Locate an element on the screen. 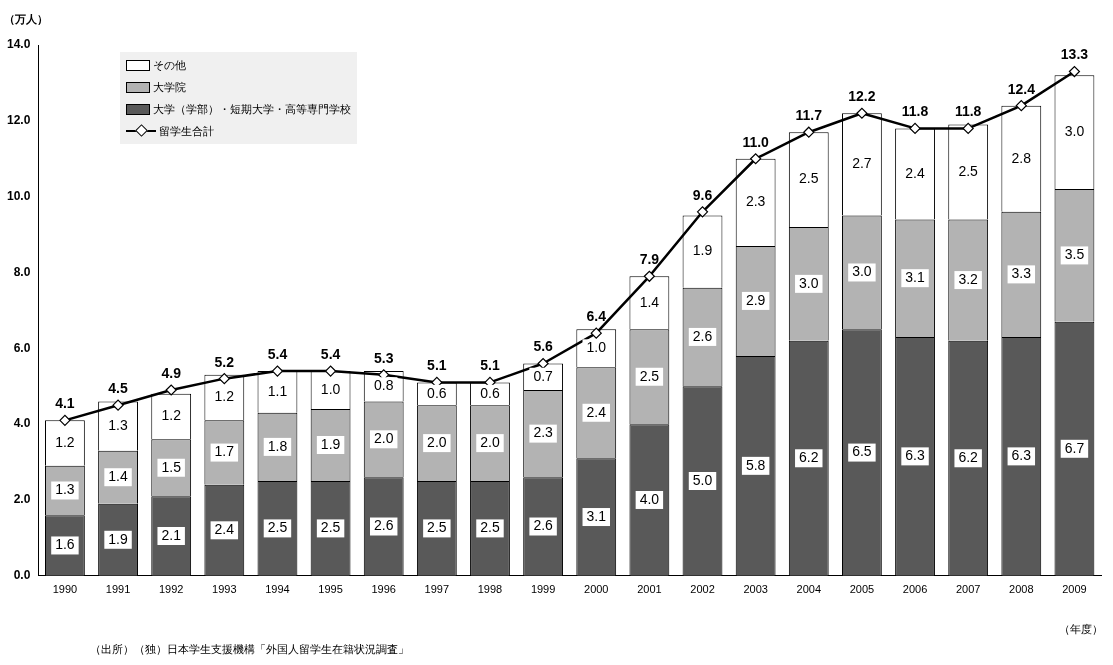 The width and height of the screenshot is (1113, 665). data-label: 2.8 is located at coordinates (1021, 157).